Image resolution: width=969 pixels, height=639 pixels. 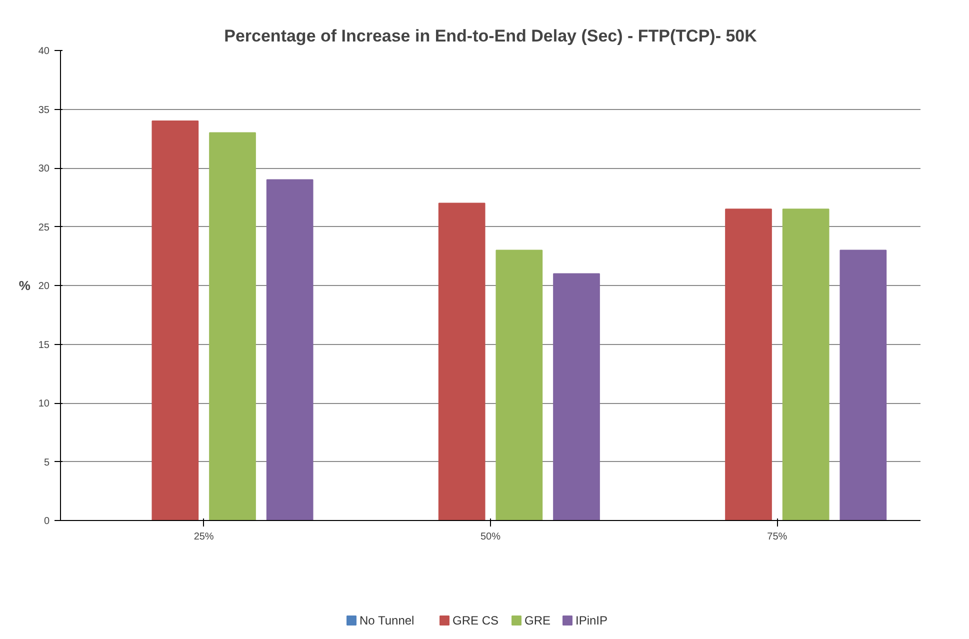 I want to click on y-tick-label: 0, so click(x=47, y=521).